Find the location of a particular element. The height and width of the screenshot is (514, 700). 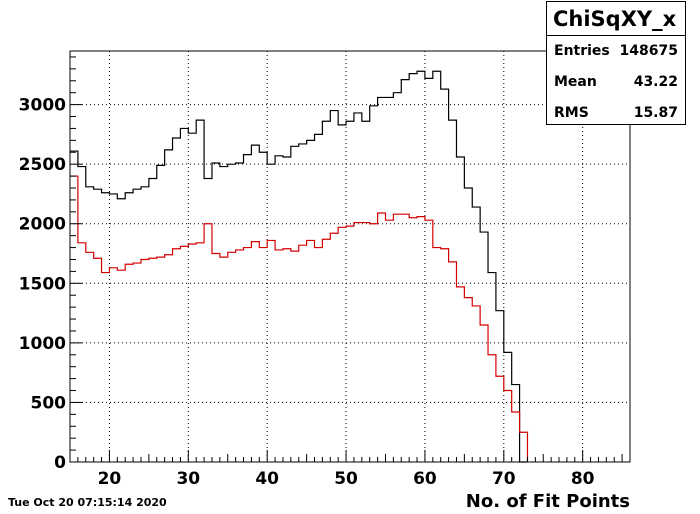

x-tick-label: 40 is located at coordinates (267, 479).